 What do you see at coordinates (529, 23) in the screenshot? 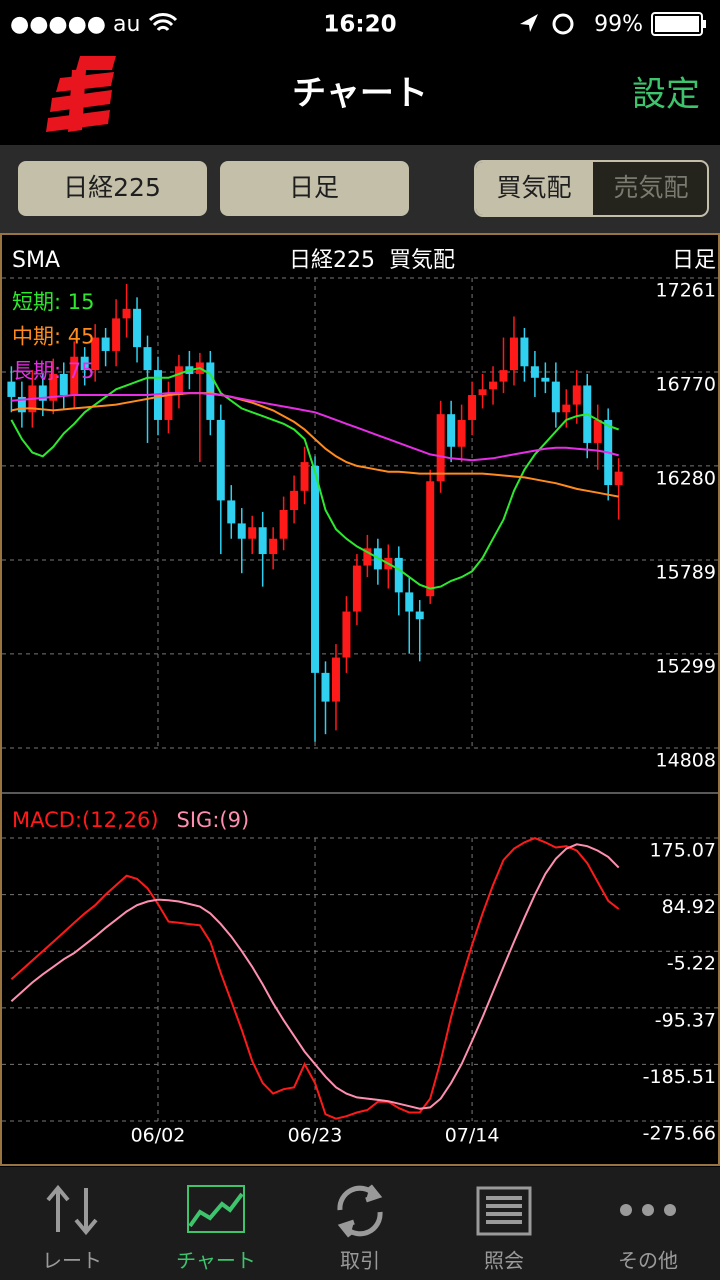
I see `location-icon` at bounding box center [529, 23].